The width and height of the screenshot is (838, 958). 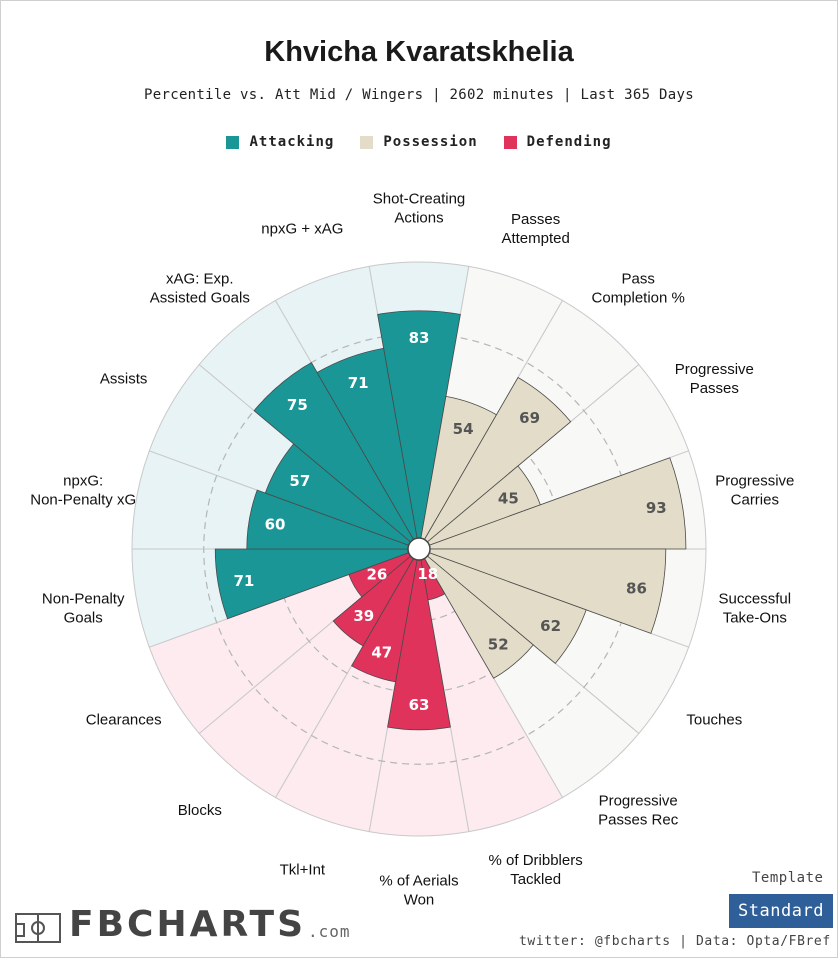 I want to click on category-label-blocks: Blocks, so click(x=200, y=810).